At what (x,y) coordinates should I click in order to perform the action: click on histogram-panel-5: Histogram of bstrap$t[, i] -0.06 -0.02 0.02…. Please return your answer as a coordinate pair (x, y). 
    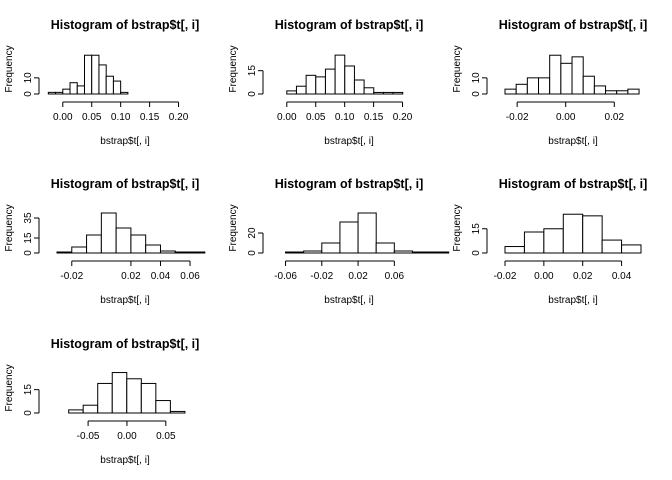
    Looking at the image, I should click on (339, 241).